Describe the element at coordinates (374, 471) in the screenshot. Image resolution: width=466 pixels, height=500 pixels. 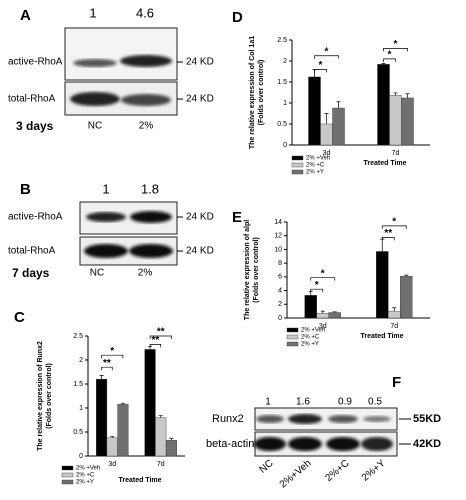
I see `lane-label: 2%+Y` at that location.